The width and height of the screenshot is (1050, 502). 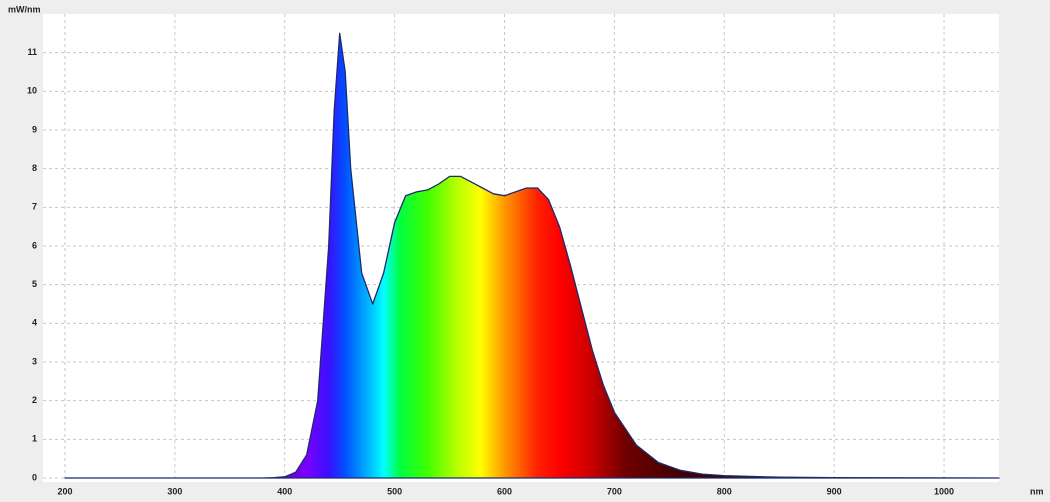 I want to click on y-tick-label: 3, so click(x=34, y=361).